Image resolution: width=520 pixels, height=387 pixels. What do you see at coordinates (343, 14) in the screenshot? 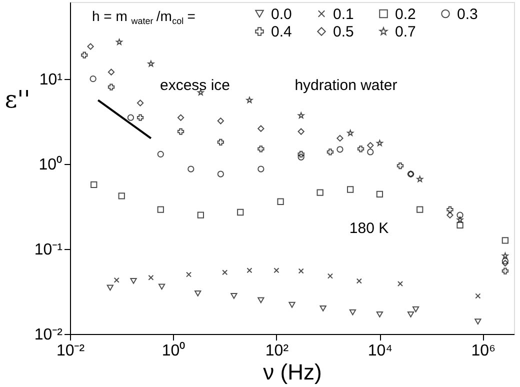
I see `legend-label: 0.1` at bounding box center [343, 14].